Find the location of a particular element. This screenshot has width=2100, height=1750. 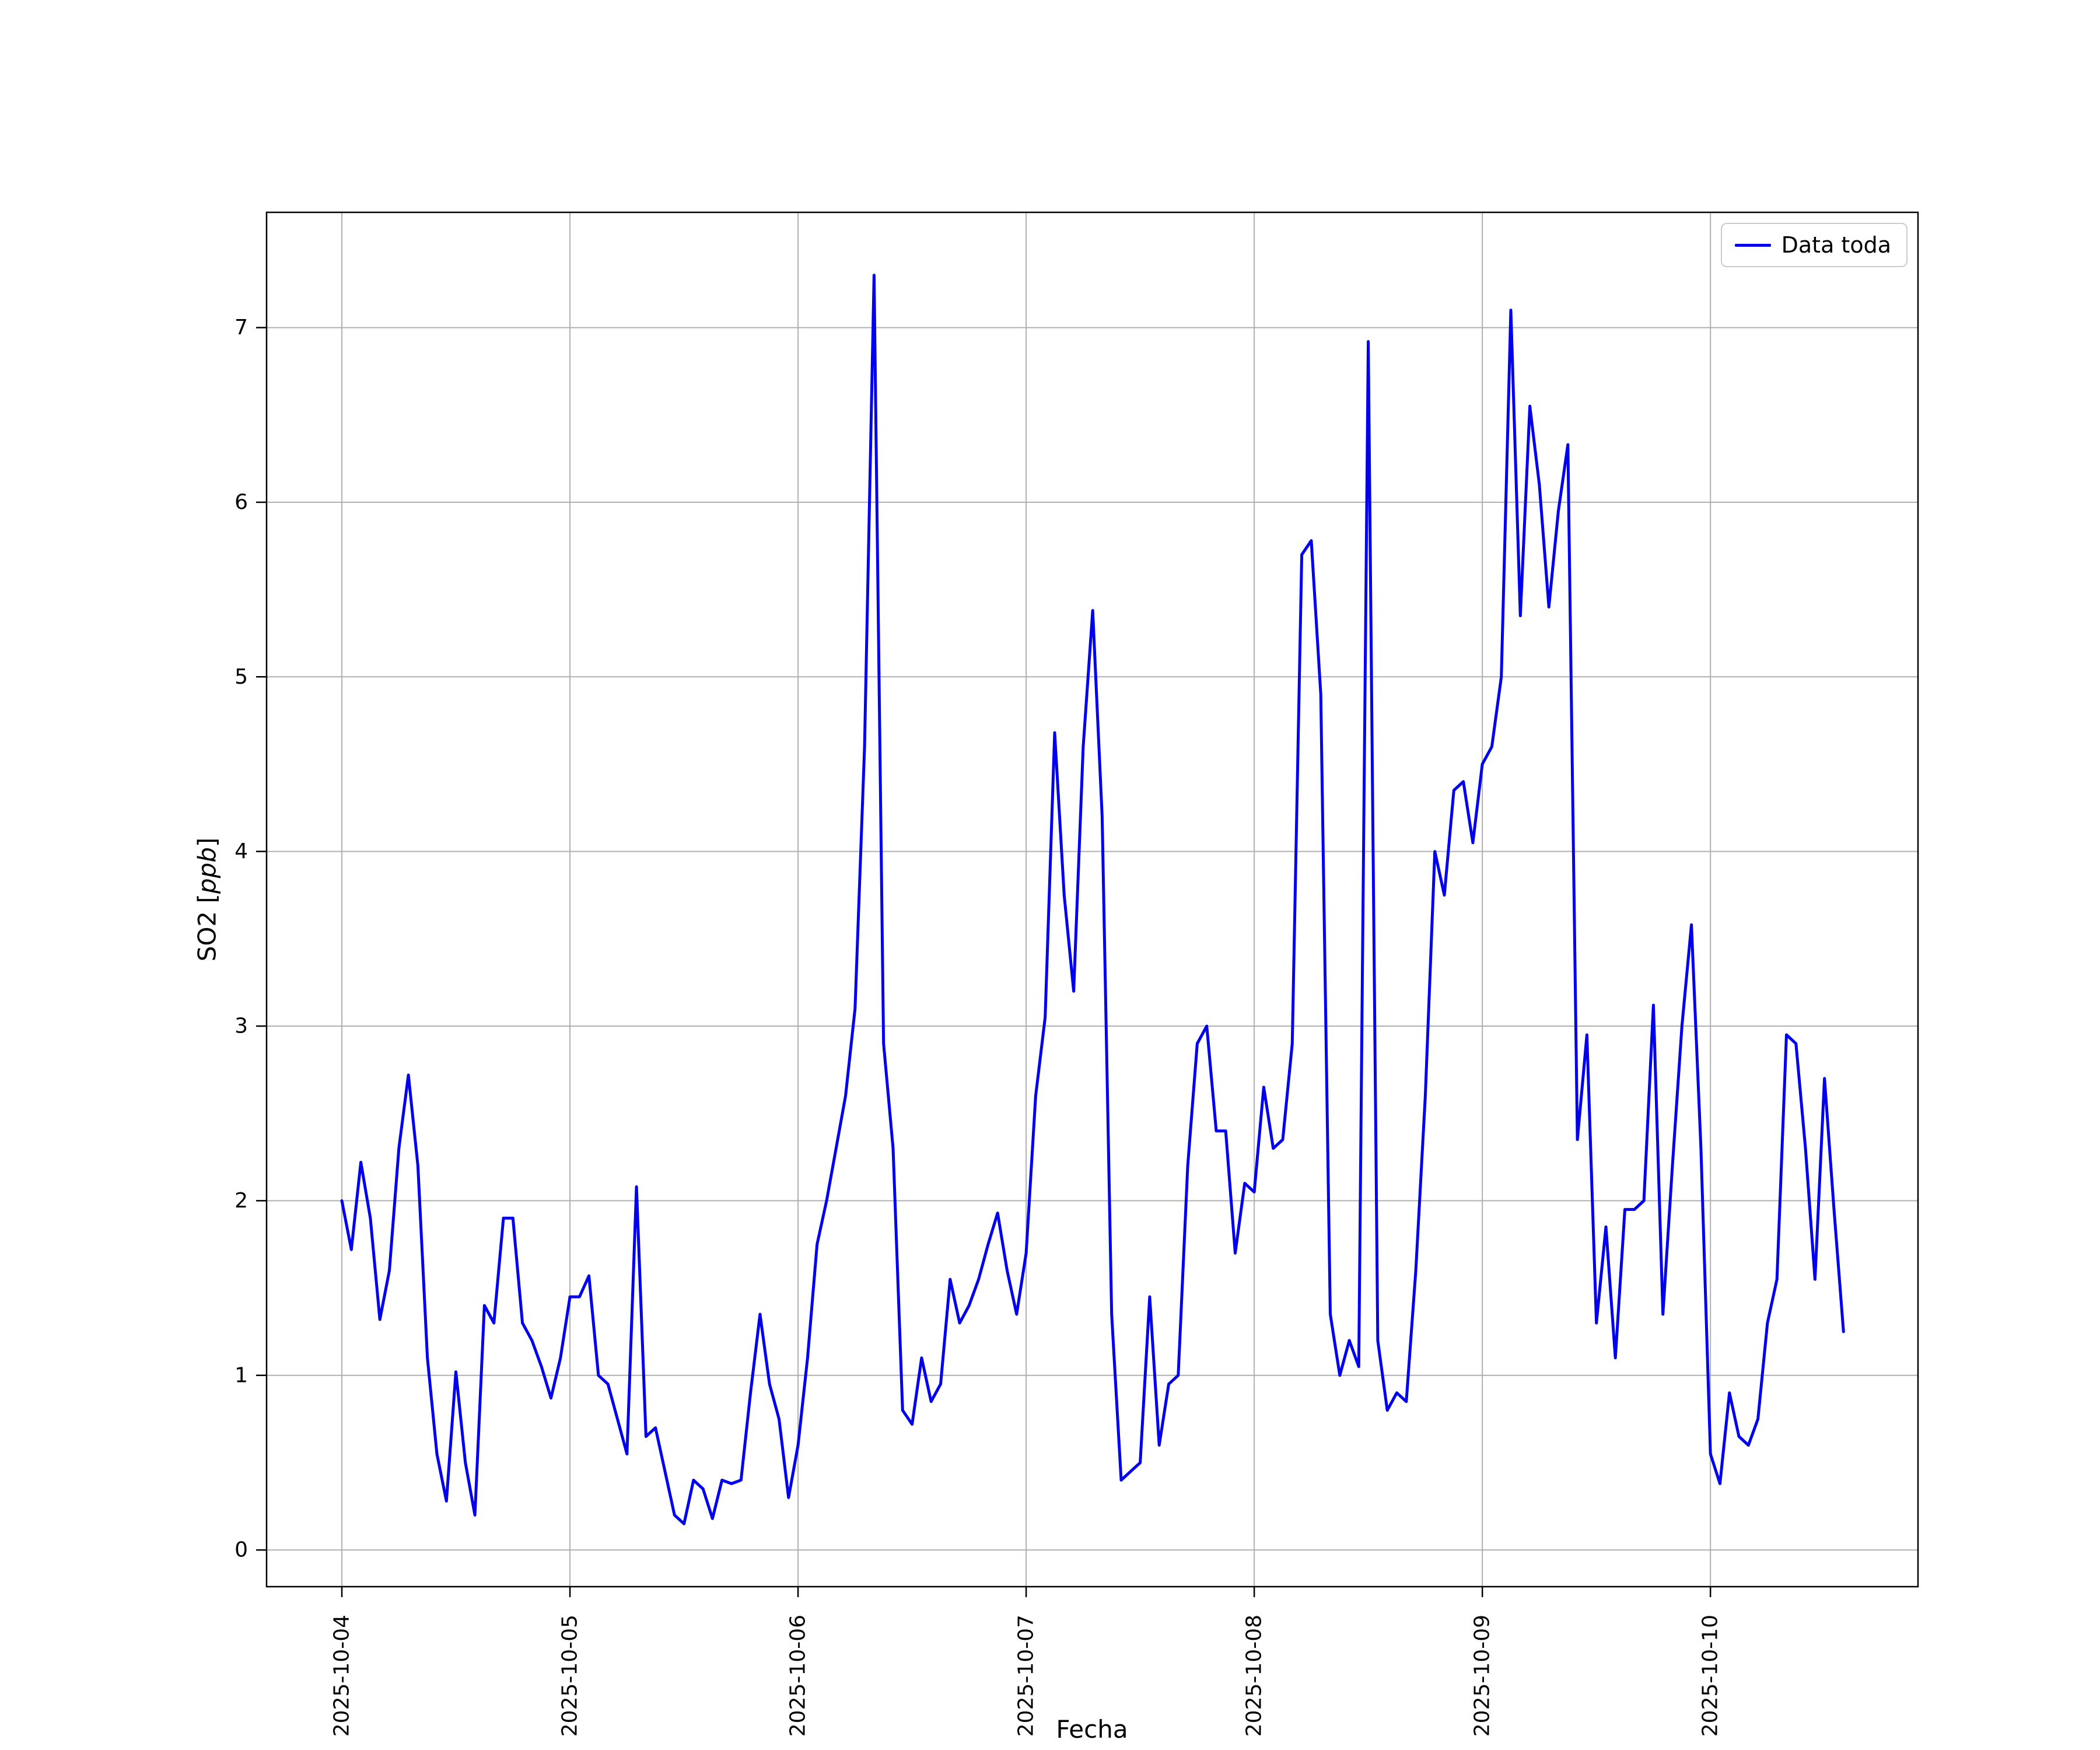

legend-line-sample is located at coordinates (1752, 245).